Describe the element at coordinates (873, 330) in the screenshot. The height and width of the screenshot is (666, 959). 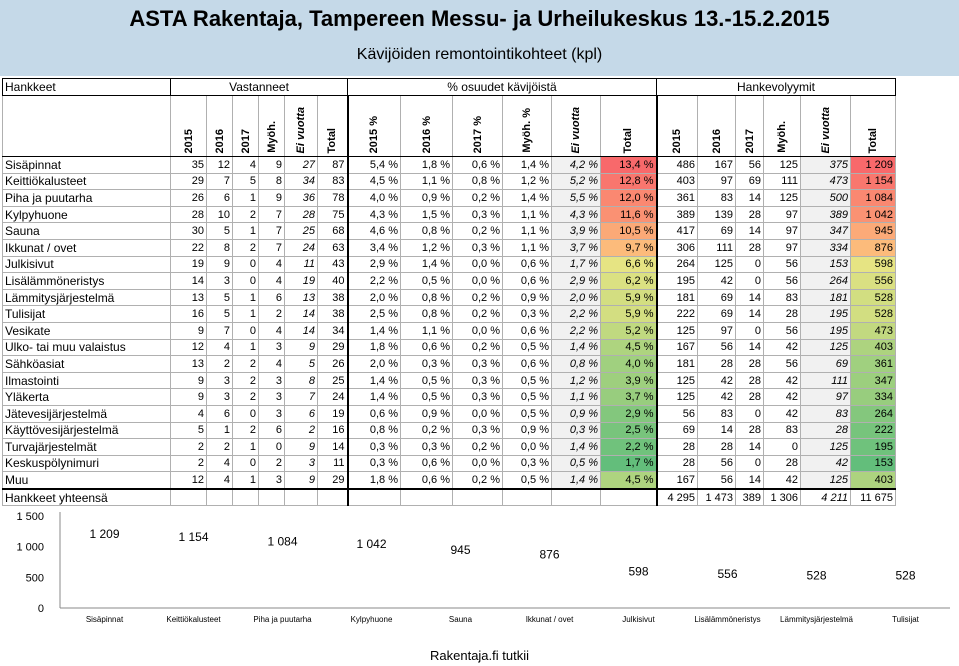
I see `hankevolyymit-cell: 473` at that location.